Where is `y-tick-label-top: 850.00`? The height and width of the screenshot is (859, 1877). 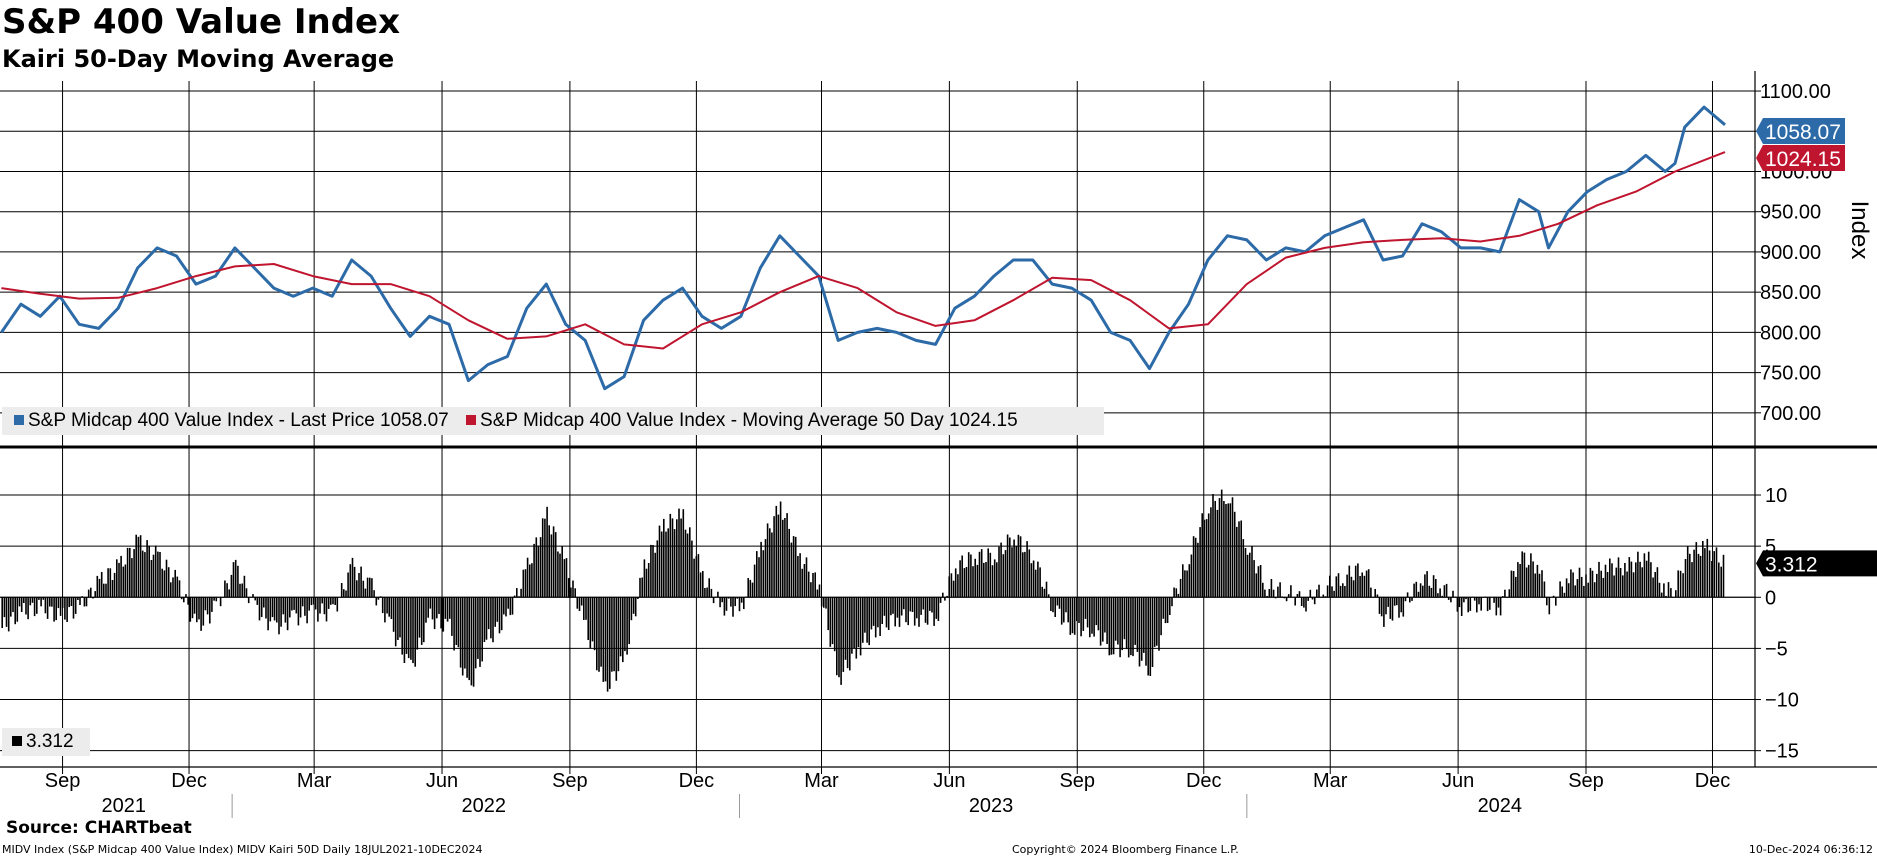
y-tick-label-top: 850.00 is located at coordinates (1790, 293).